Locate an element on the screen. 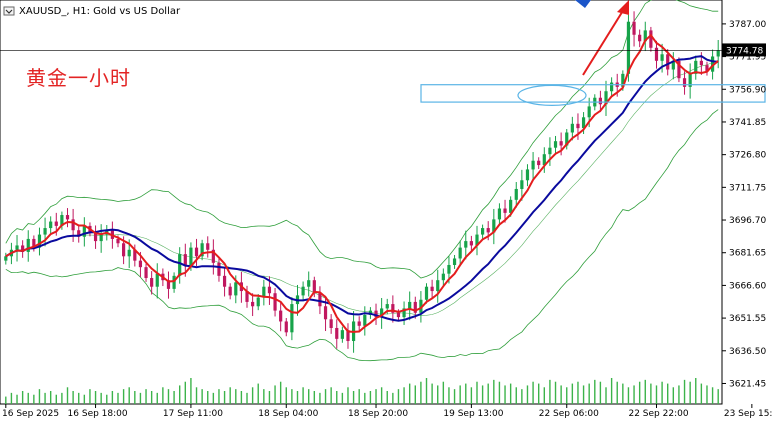 The width and height of the screenshot is (773, 422). y-tick-label: 3636.50 is located at coordinates (747, 352).